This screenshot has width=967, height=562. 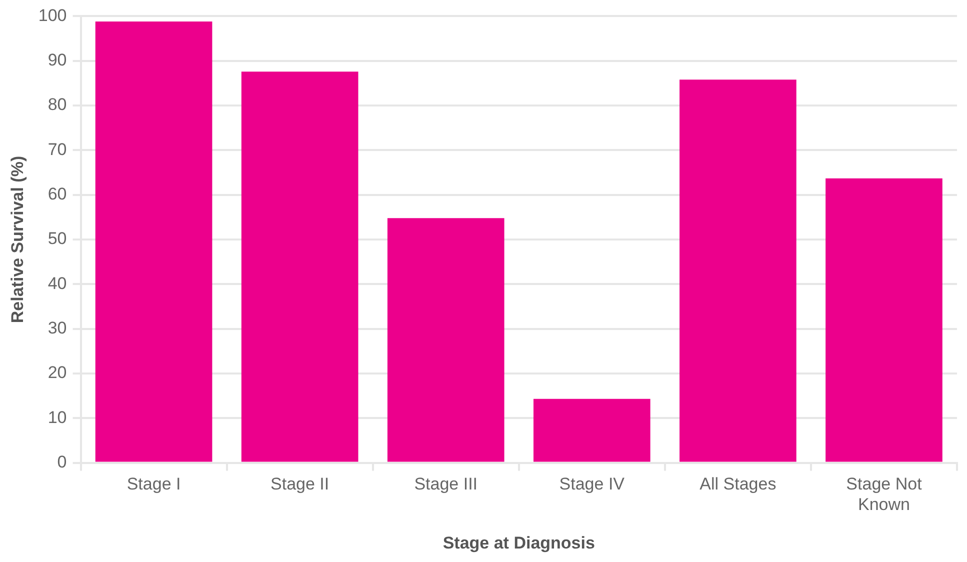 I want to click on y-tick-label: 80, so click(x=57, y=104).